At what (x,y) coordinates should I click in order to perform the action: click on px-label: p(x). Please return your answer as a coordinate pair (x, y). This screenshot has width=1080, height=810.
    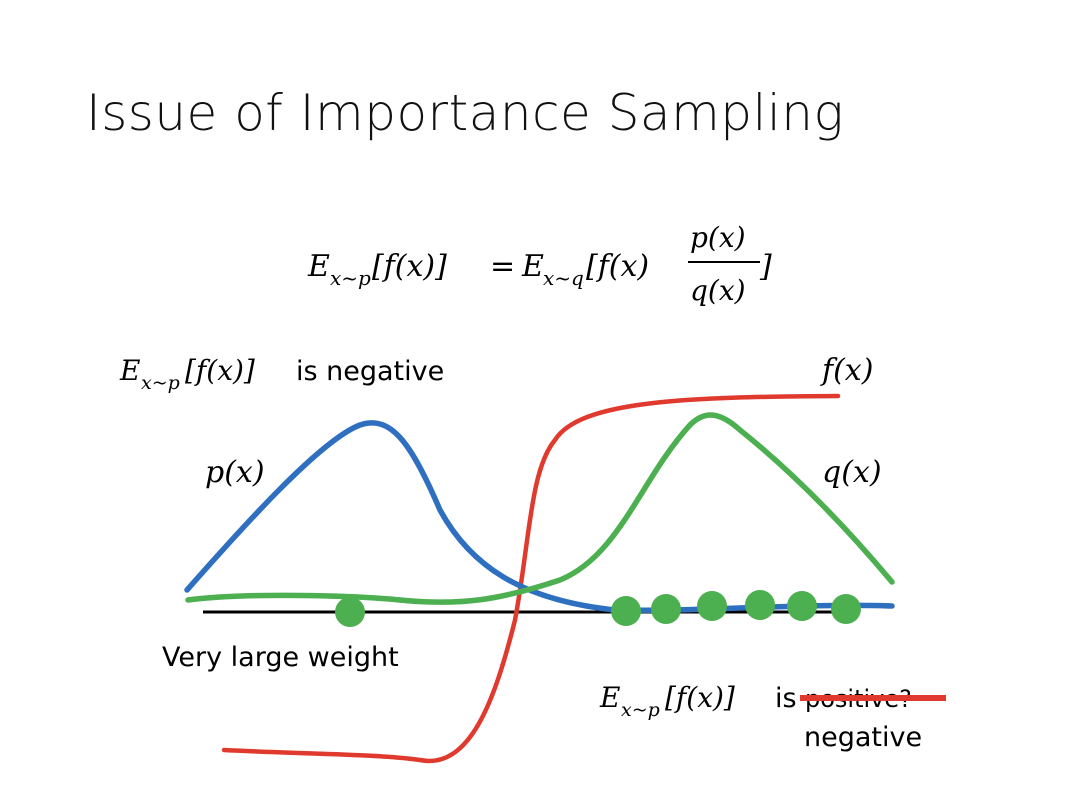
    Looking at the image, I should click on (235, 472).